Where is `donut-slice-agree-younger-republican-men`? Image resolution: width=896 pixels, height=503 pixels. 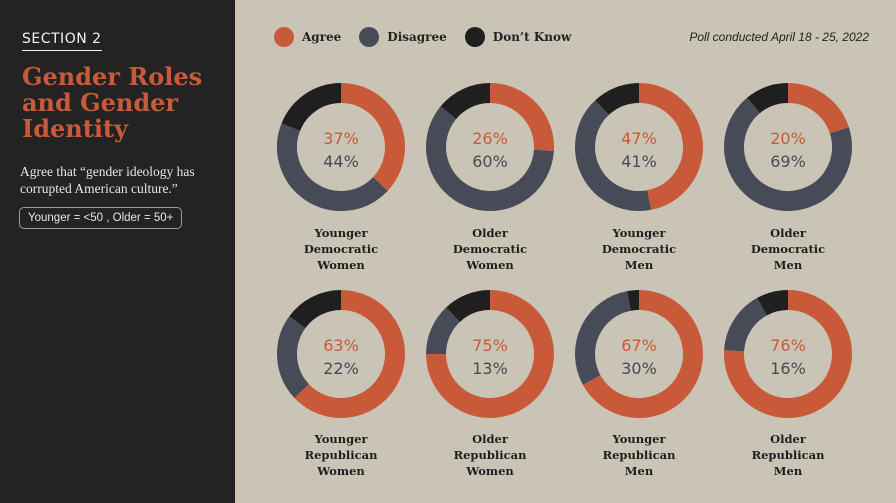 donut-slice-agree-younger-republican-men is located at coordinates (642, 354).